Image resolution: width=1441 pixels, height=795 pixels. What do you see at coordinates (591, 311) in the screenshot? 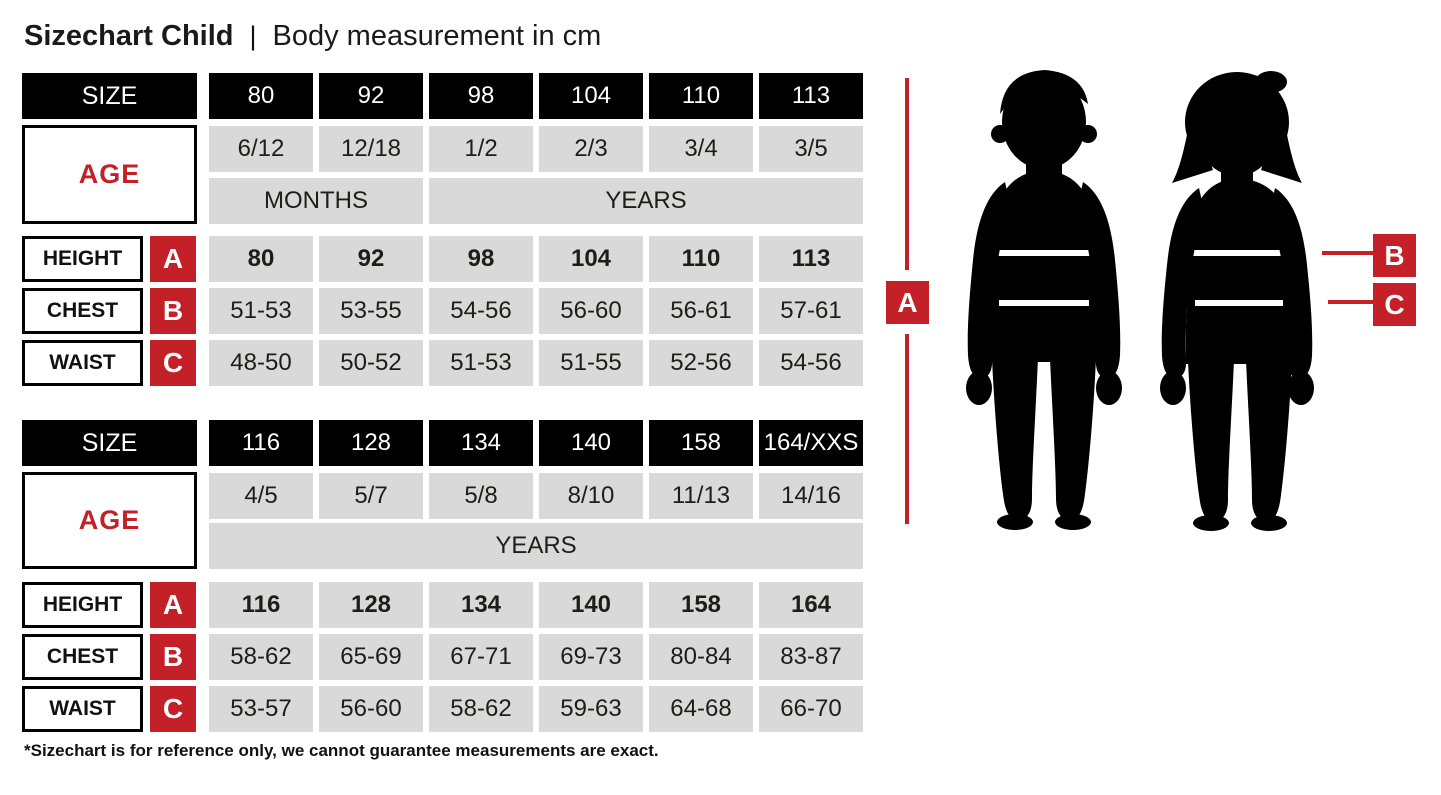
I see `table1-chest-cell: 56-60` at bounding box center [591, 311].